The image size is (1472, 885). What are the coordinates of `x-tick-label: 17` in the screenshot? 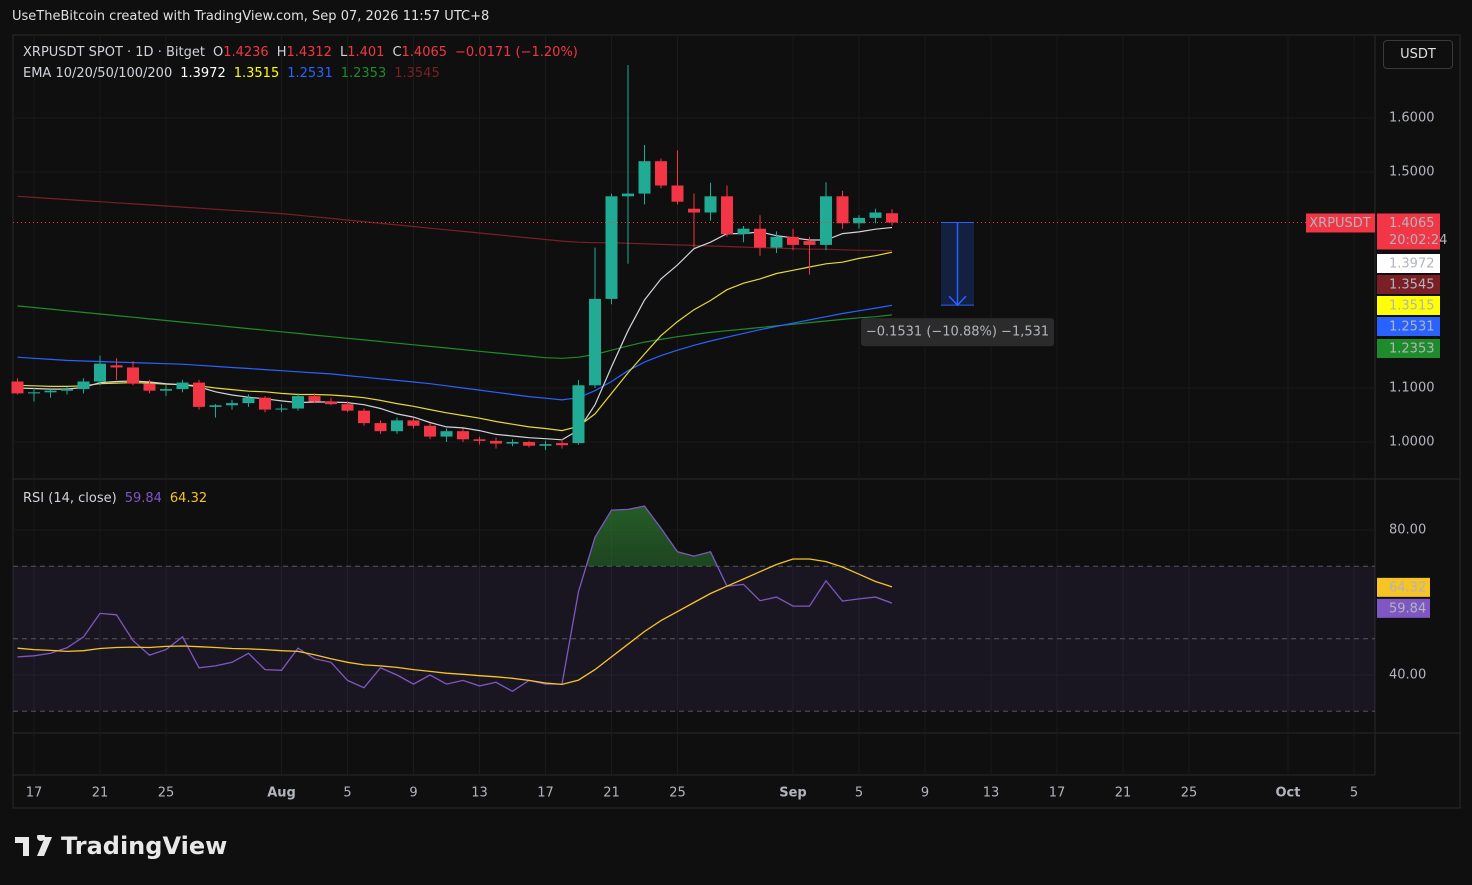 It's located at (545, 793).